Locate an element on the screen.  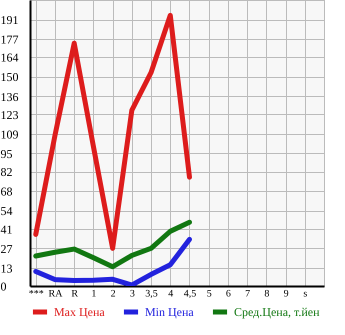
x-tick-label: 8 is located at coordinates (267, 294).